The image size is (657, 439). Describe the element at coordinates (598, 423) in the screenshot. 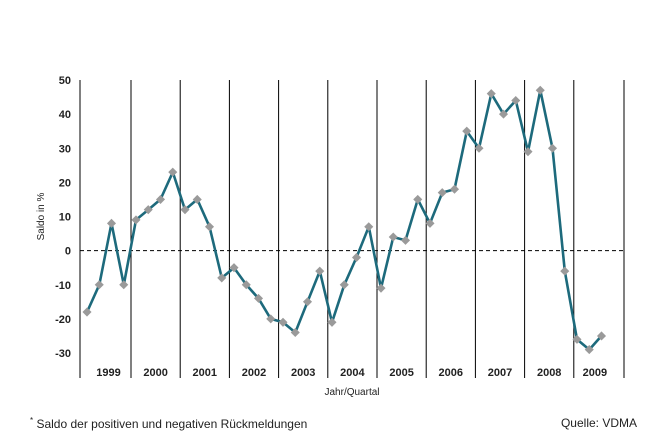

I see `source-note: Quelle: VDMA` at that location.